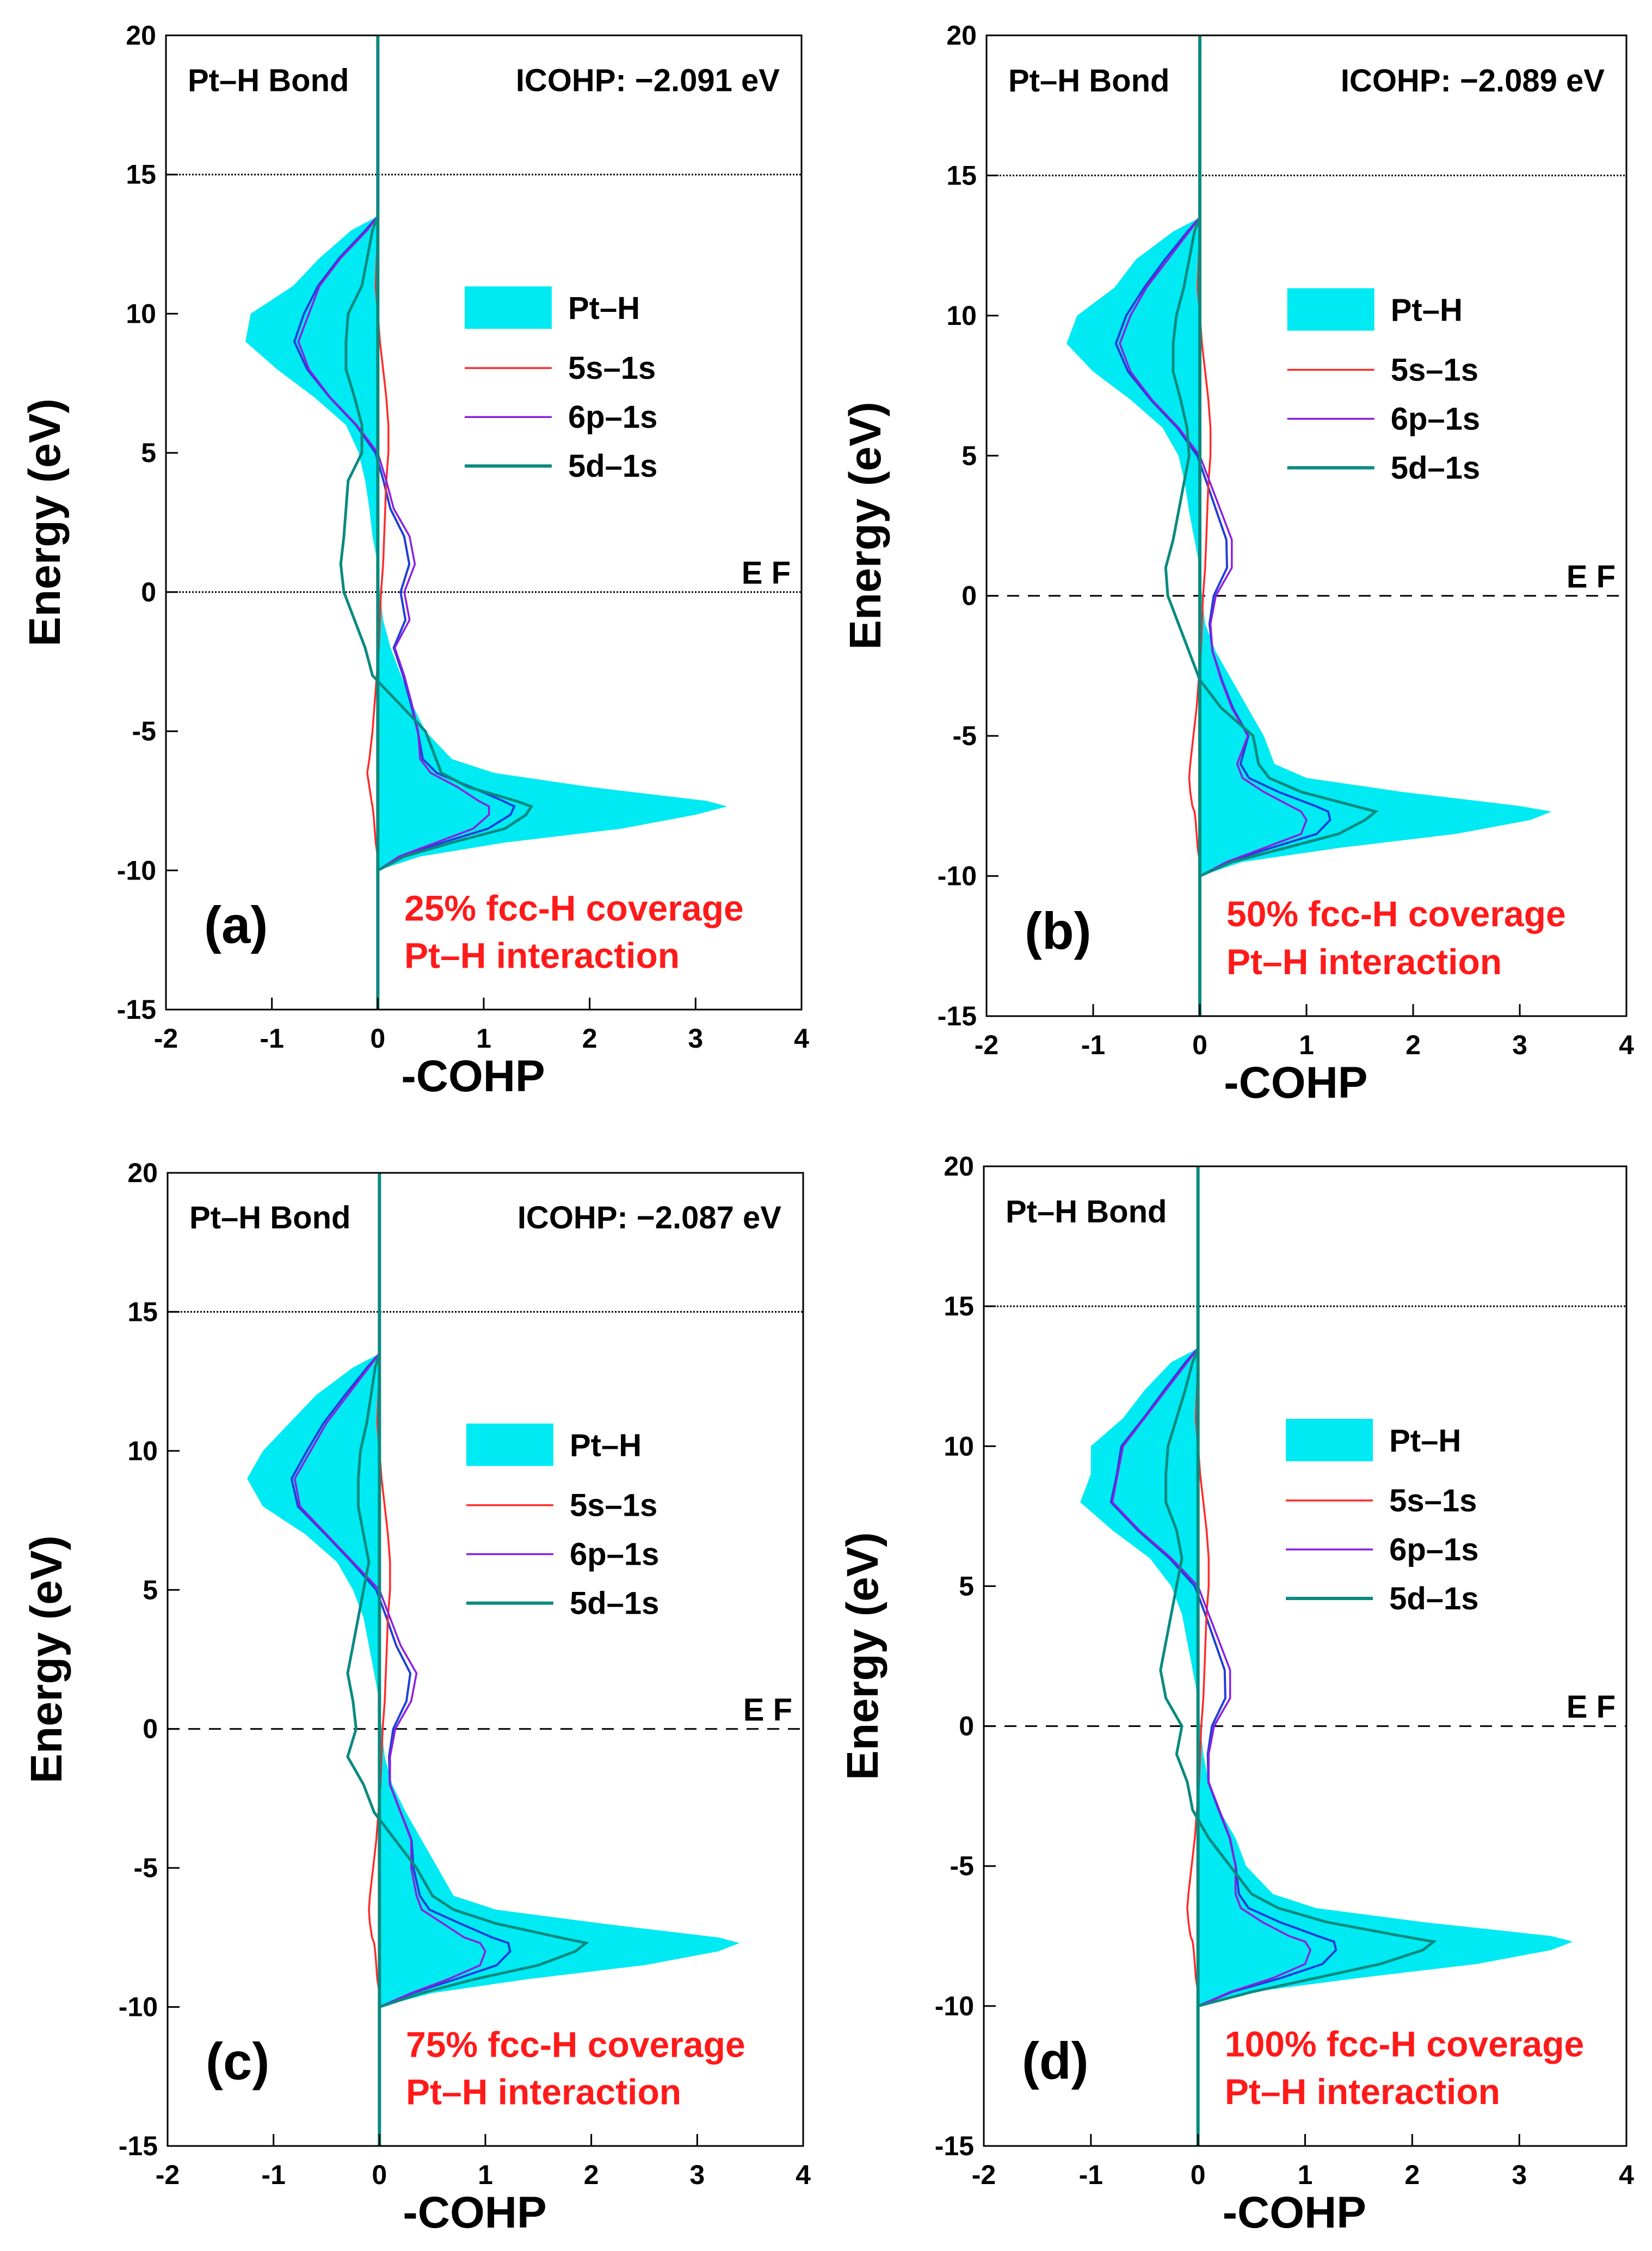  What do you see at coordinates (1473, 81) in the screenshot?
I see `icohp-value: ICOHP: −2.089 eV` at bounding box center [1473, 81].